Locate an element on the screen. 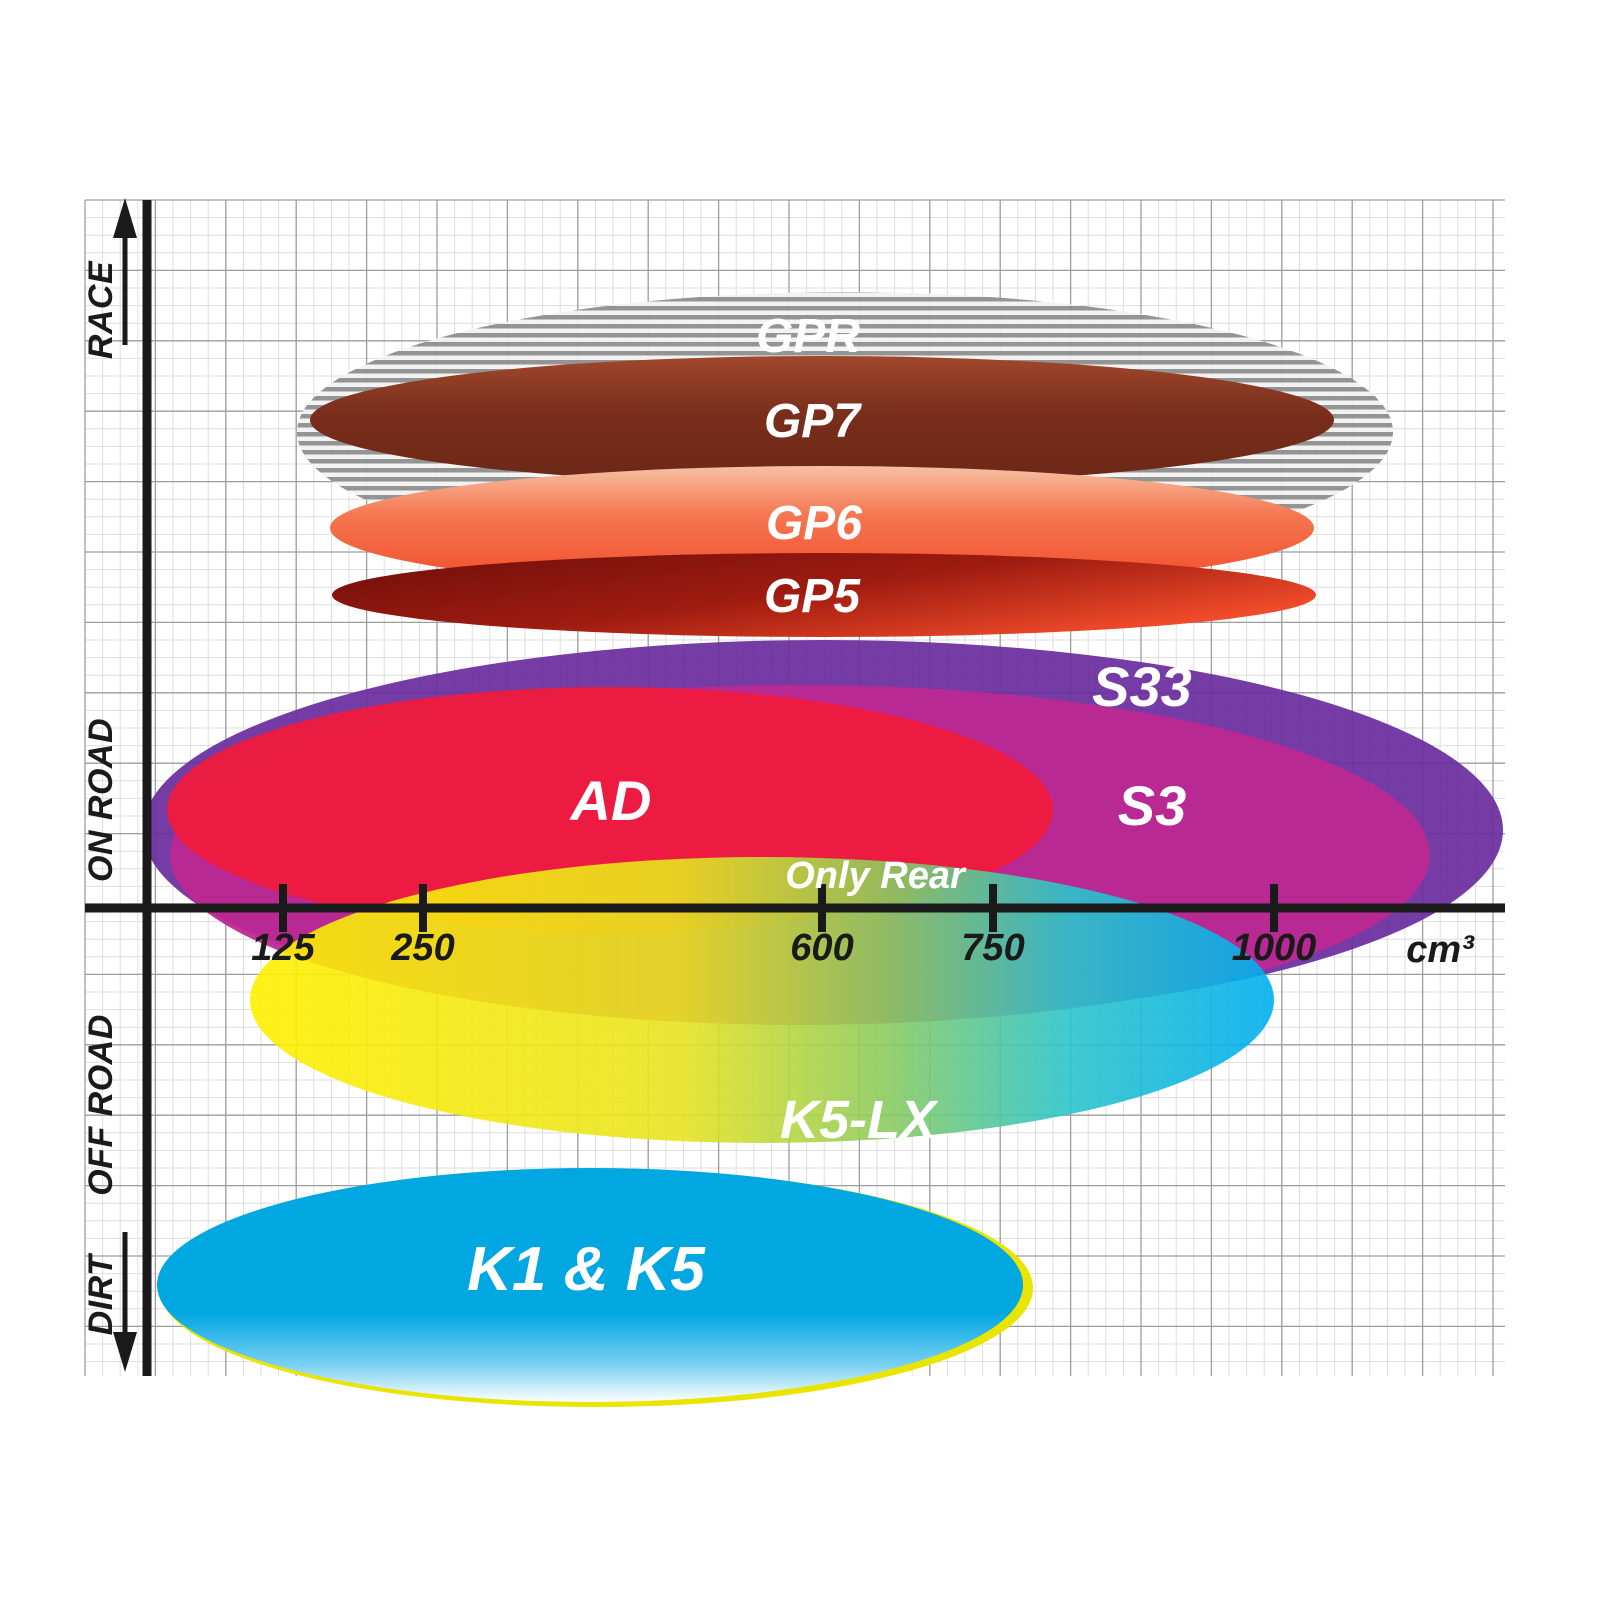 This screenshot has height=1600, width=1600. y-label-off-road: OFF ROAD is located at coordinates (101, 1105).